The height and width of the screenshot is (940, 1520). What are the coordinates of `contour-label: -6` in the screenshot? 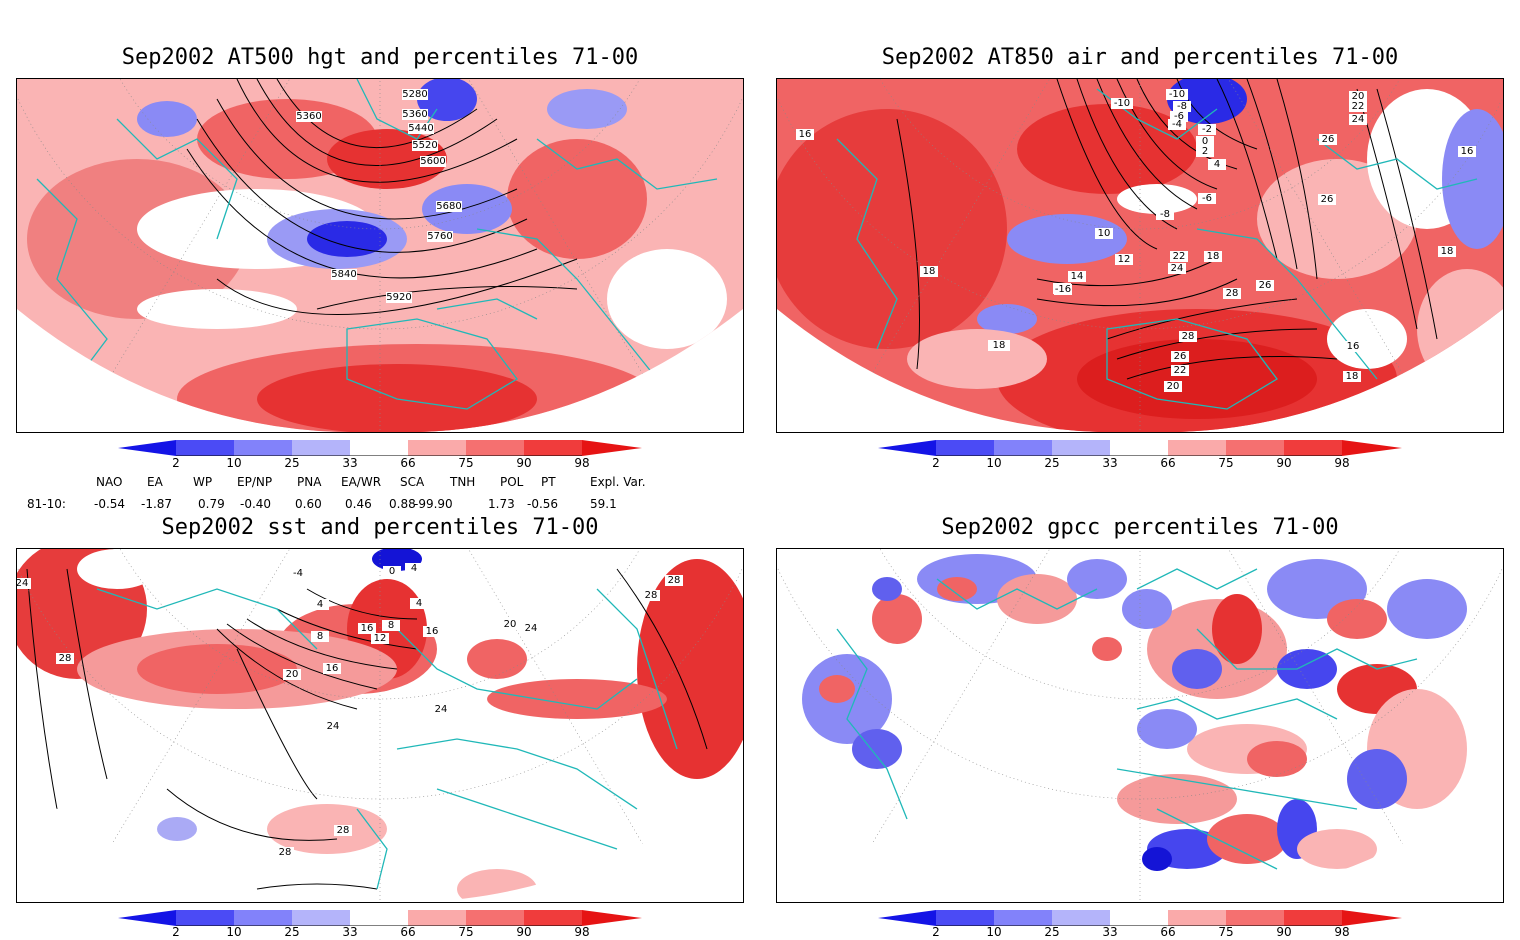 It's located at (1179, 116).